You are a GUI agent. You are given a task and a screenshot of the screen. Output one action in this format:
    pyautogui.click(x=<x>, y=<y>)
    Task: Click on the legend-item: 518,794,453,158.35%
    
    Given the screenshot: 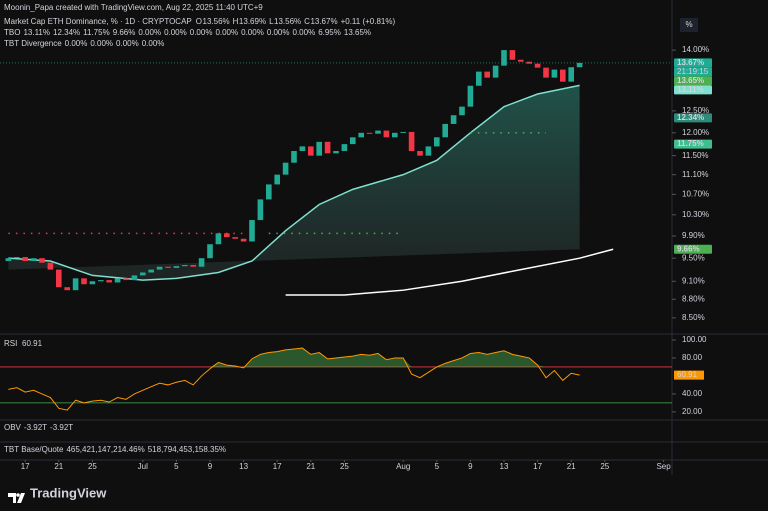 What is the action you would take?
    pyautogui.click(x=187, y=449)
    